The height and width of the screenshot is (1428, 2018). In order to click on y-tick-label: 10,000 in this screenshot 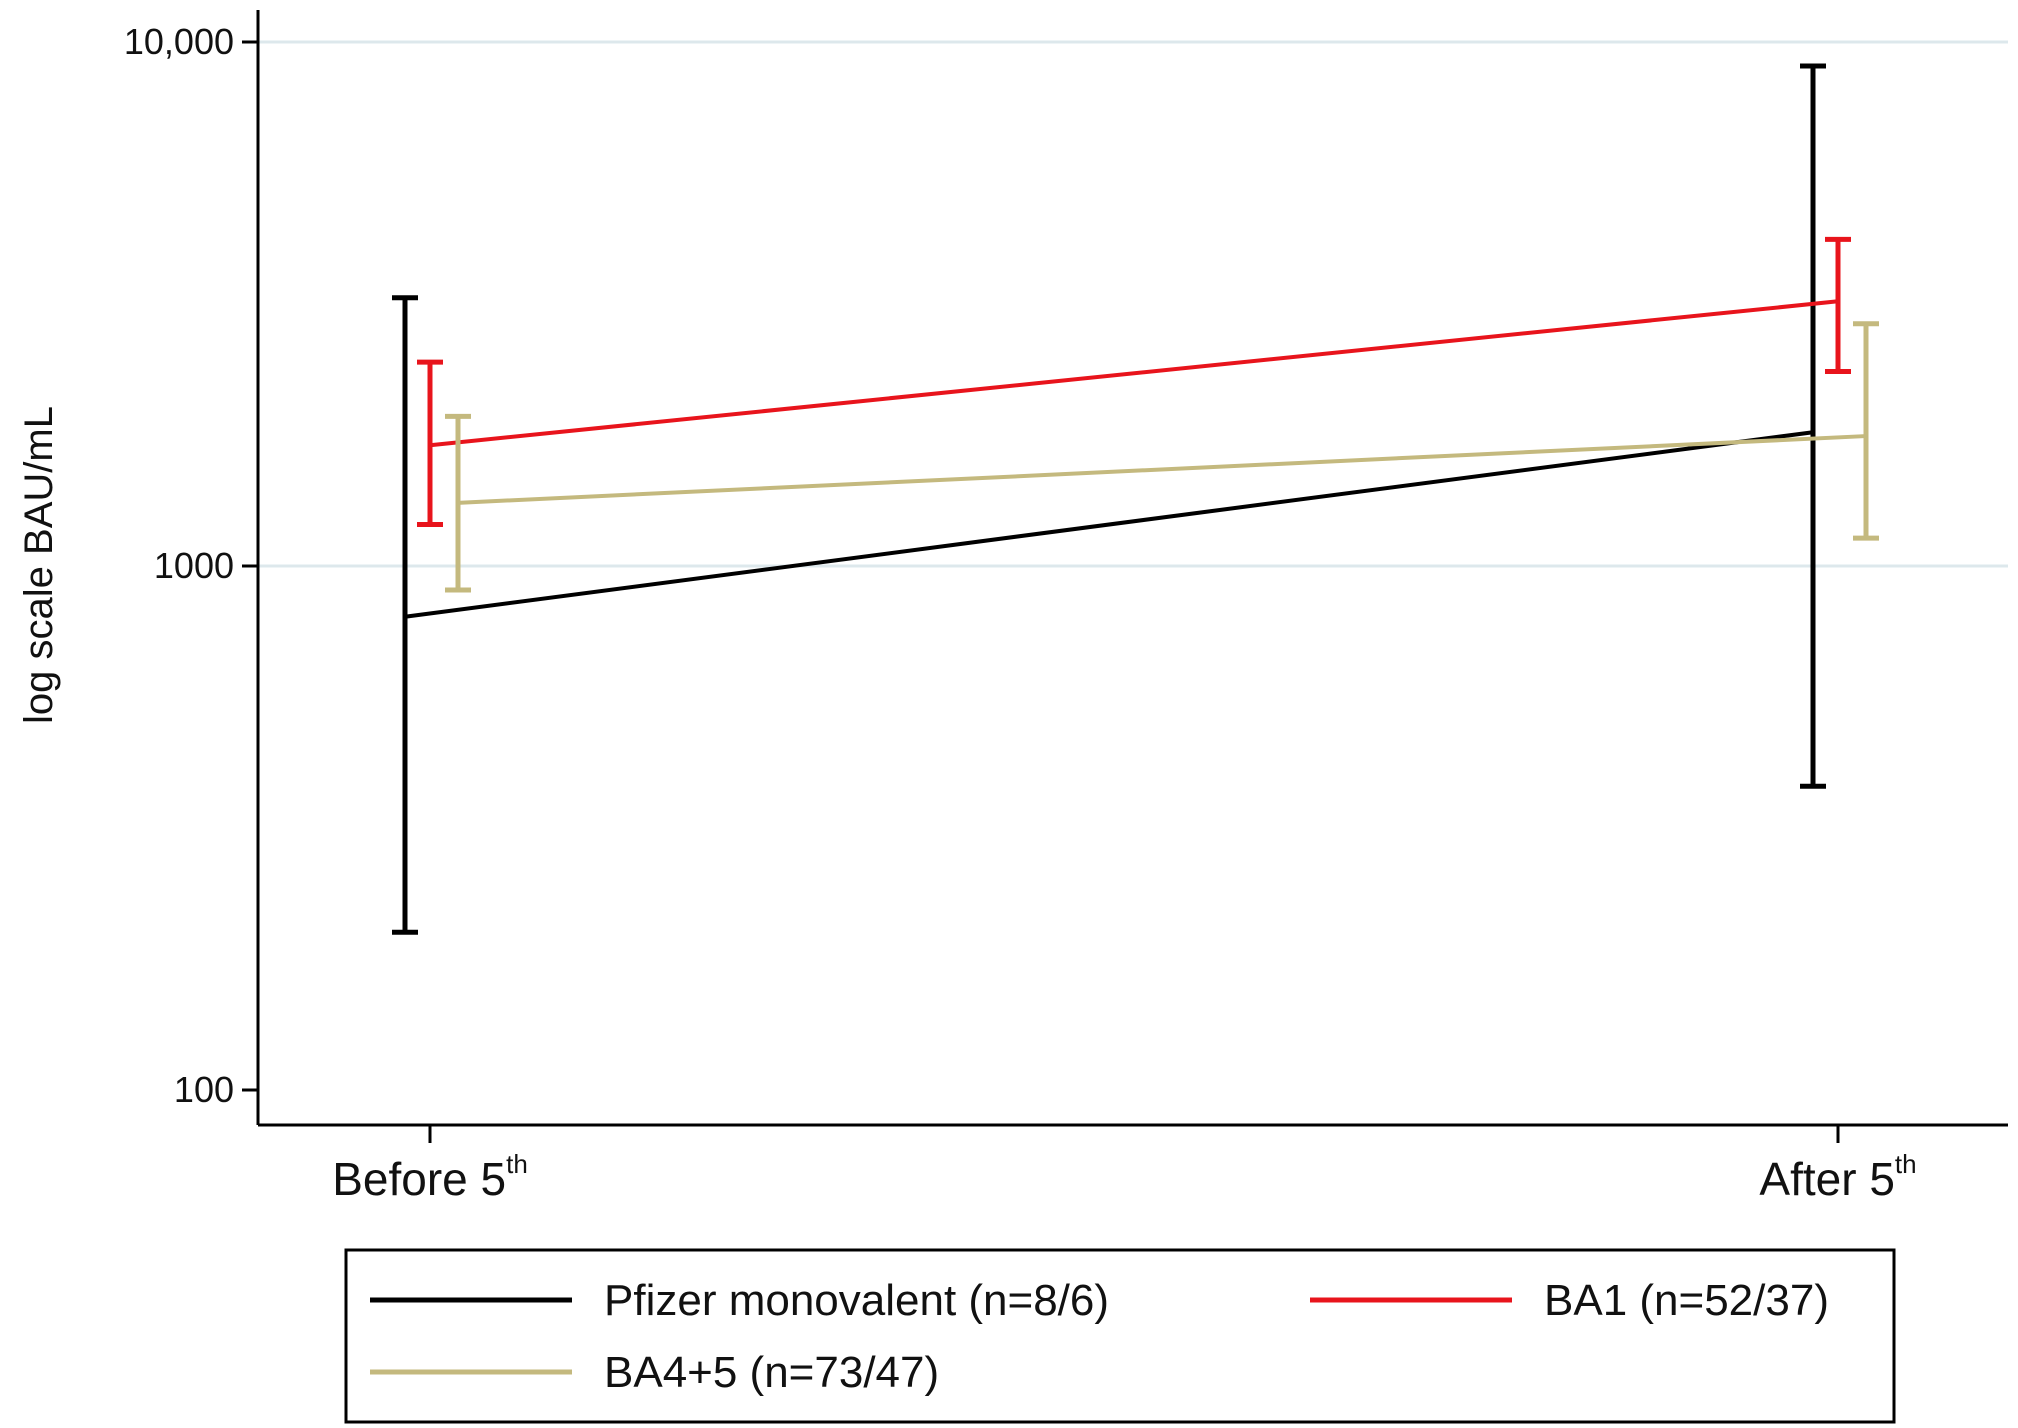, I will do `click(179, 41)`.